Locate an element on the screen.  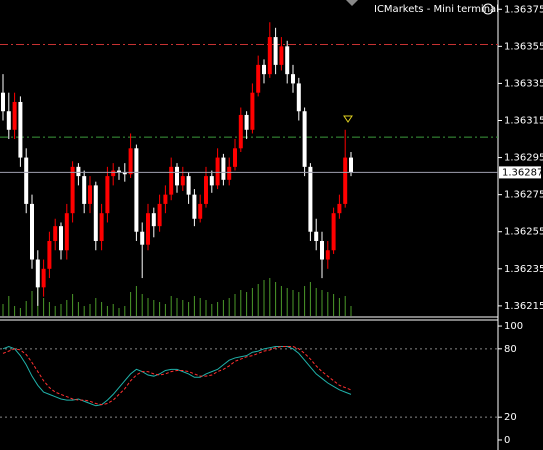
y-tick-label: 80 is located at coordinates (510, 349).